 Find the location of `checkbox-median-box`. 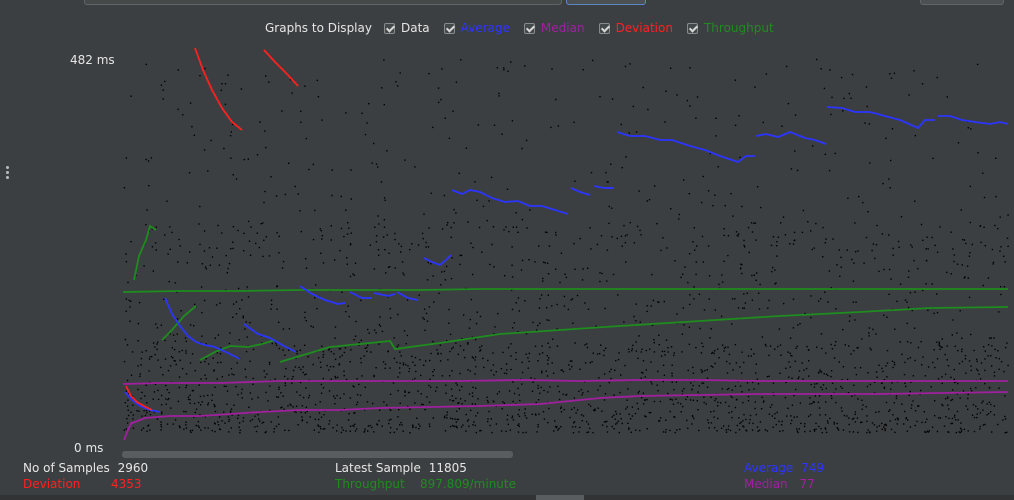

checkbox-median-box is located at coordinates (529, 28).